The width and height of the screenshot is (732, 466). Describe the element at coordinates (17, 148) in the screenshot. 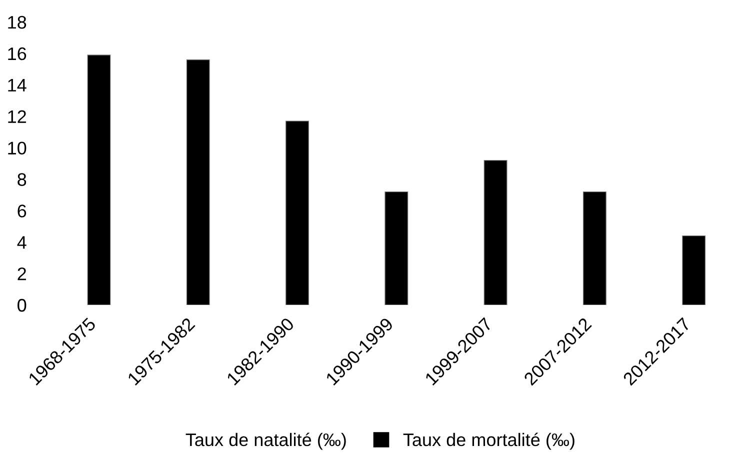

I see `y-tick-label: 10` at that location.